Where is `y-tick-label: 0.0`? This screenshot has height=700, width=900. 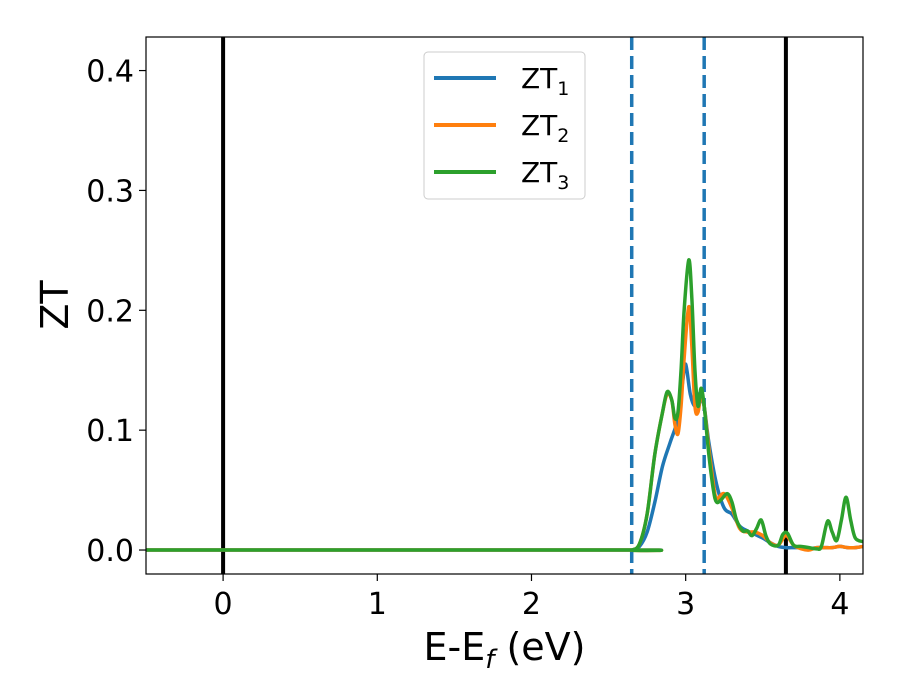 y-tick-label: 0.0 is located at coordinates (110, 551).